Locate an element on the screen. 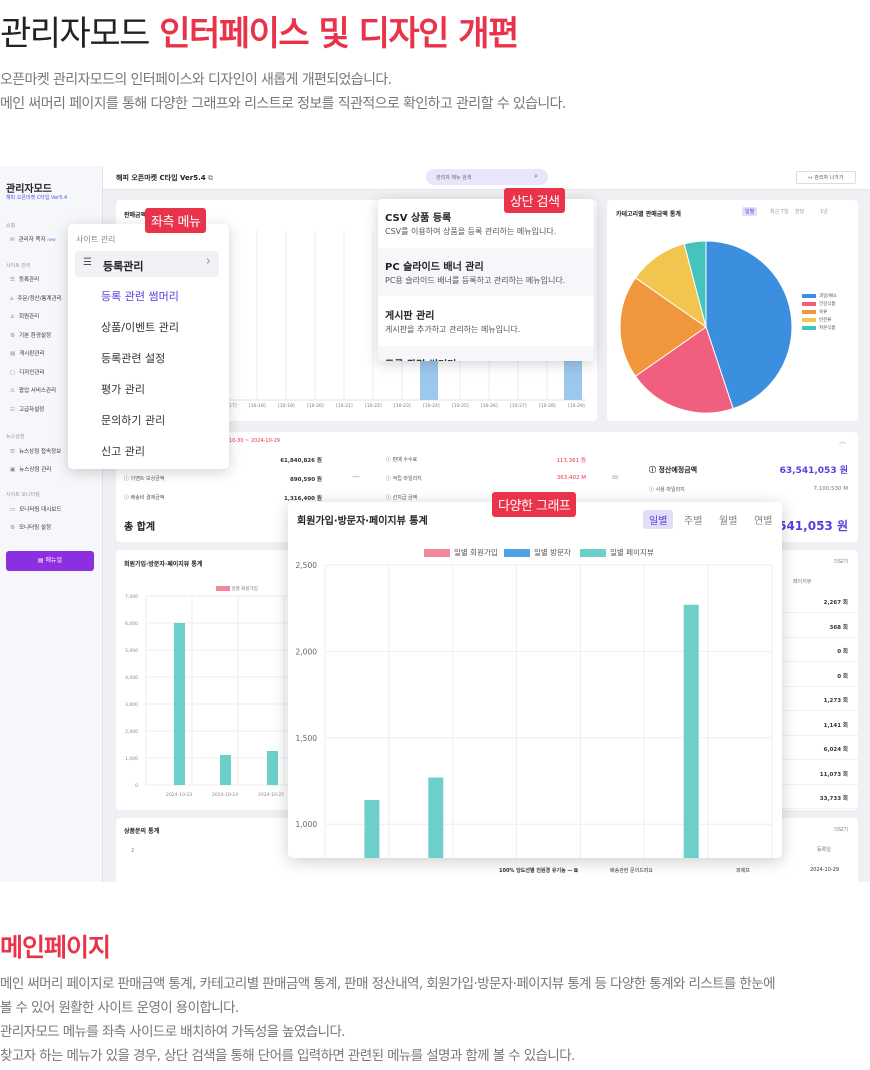  sales-commission-label: ⓘ 판매 수수료 is located at coordinates (402, 460).